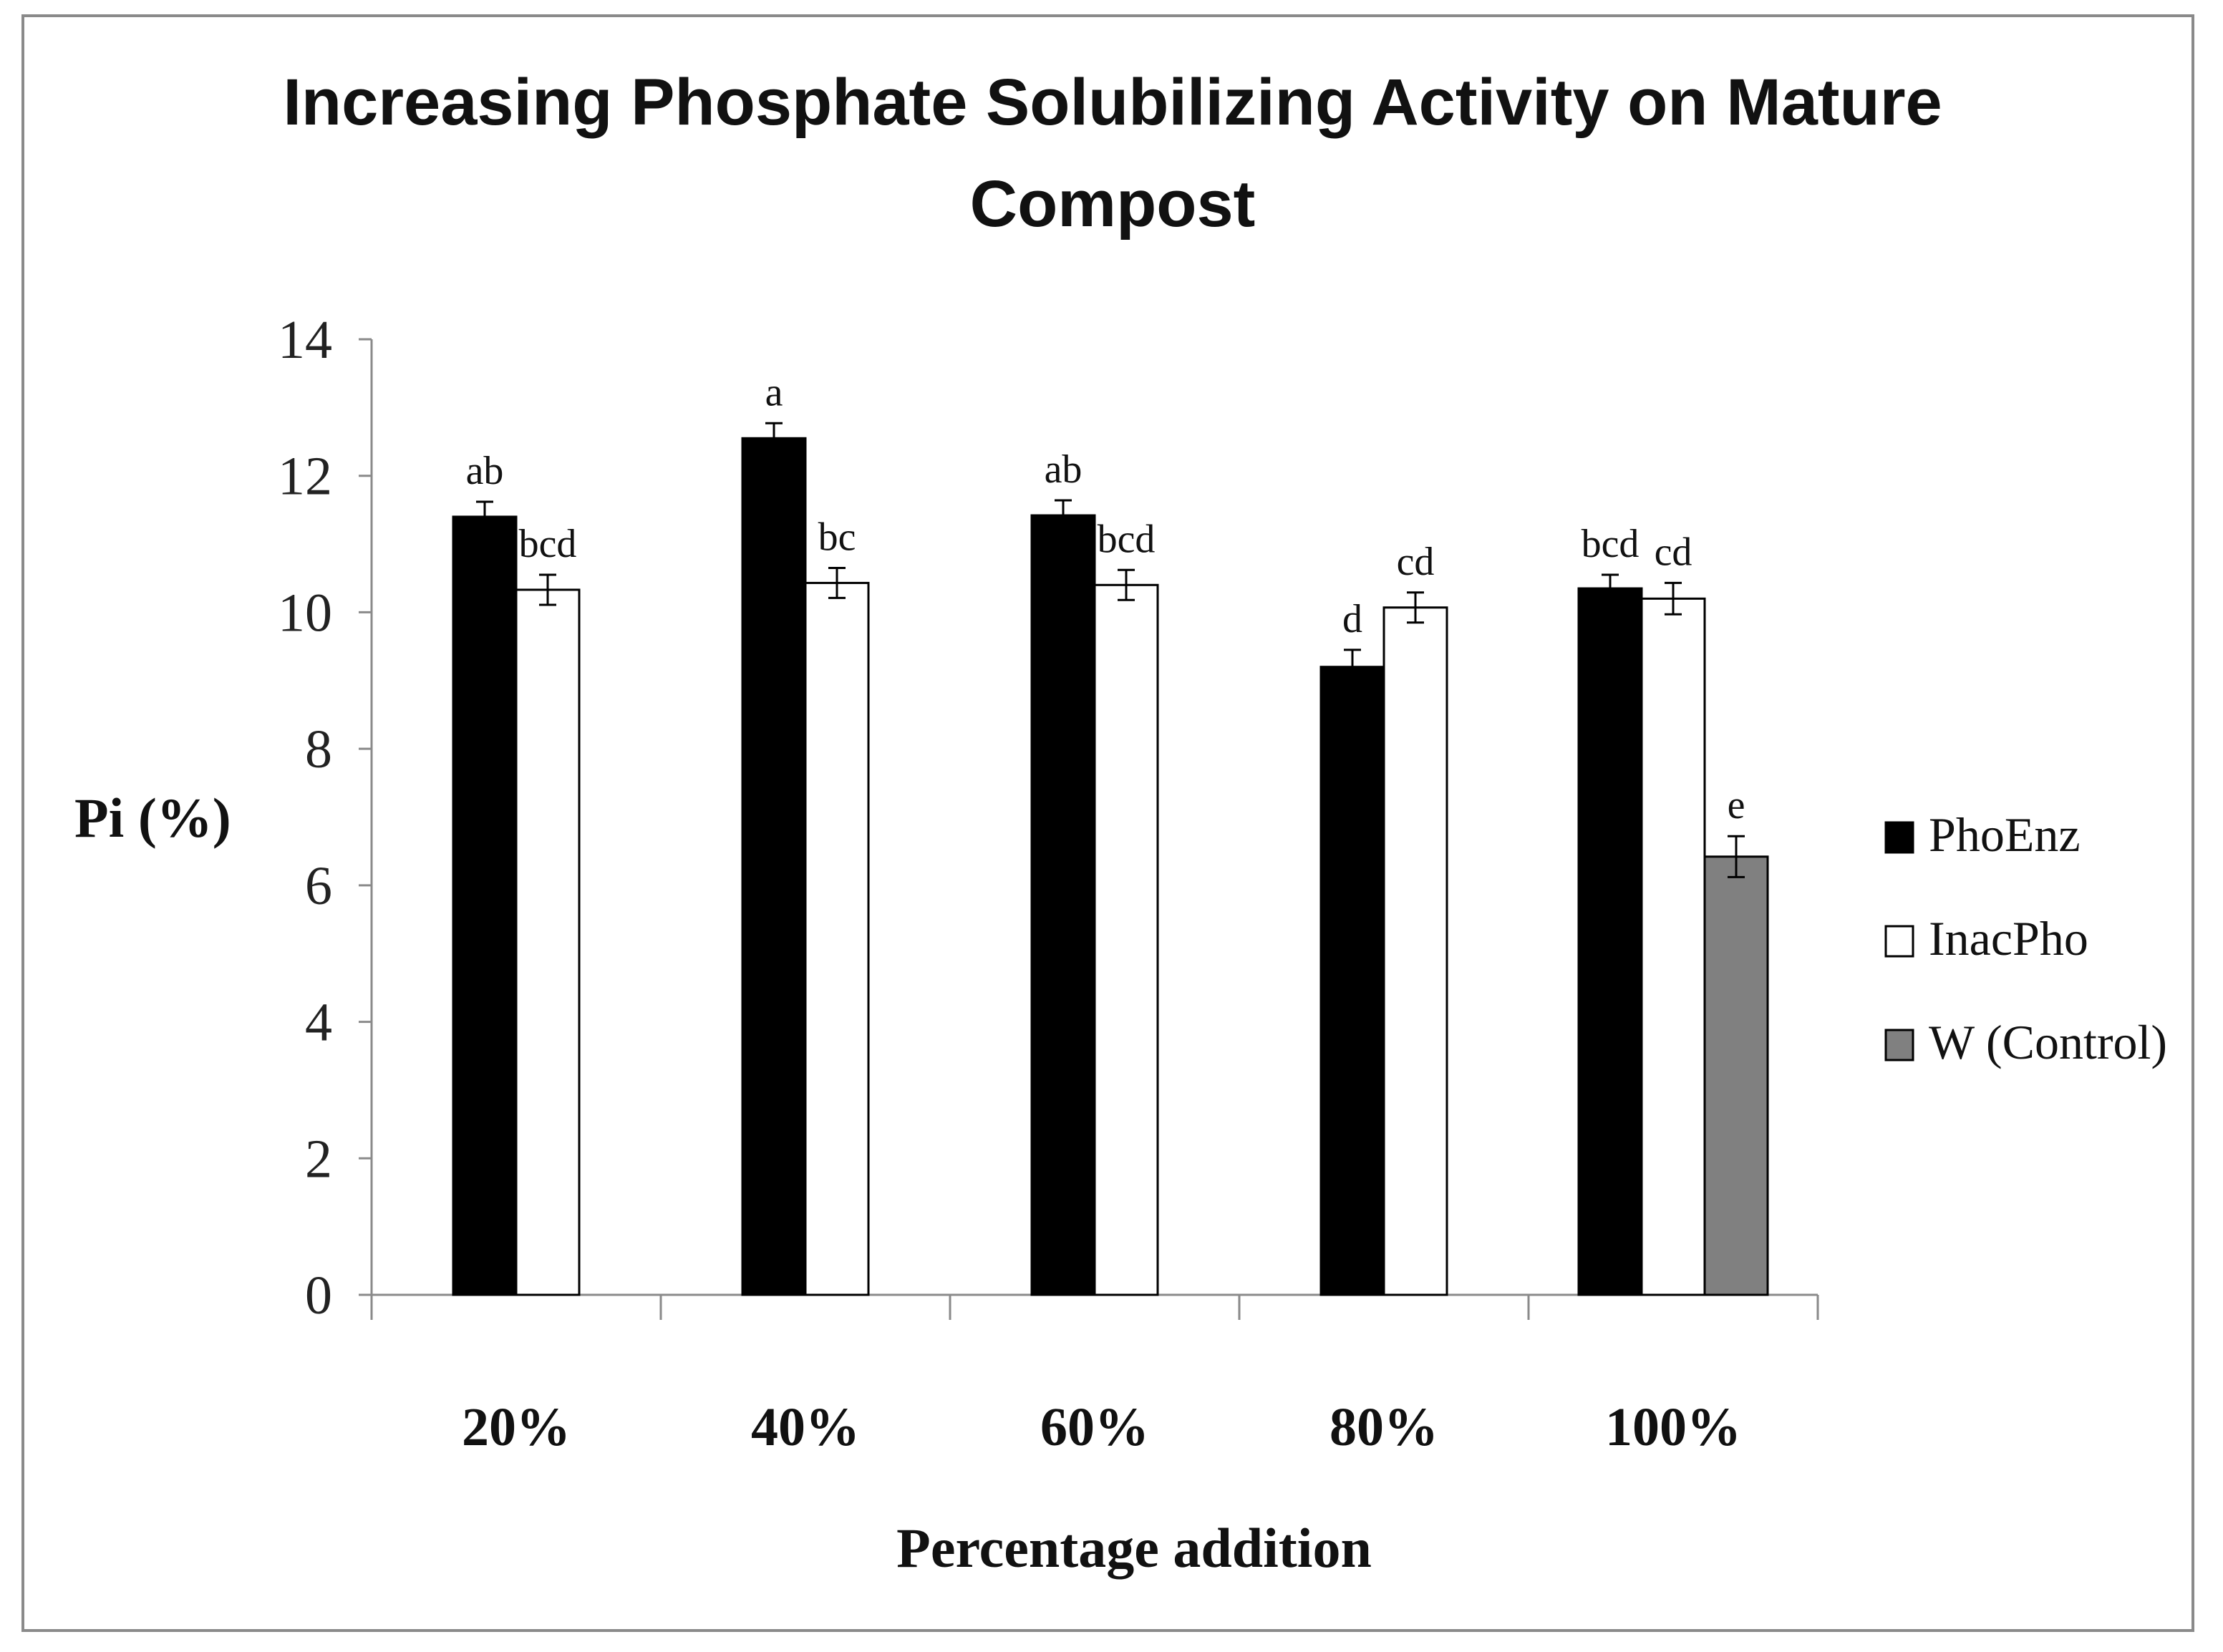 The height and width of the screenshot is (1652, 2223). What do you see at coordinates (318, 749) in the screenshot?
I see `y-tick-label: 8` at bounding box center [318, 749].